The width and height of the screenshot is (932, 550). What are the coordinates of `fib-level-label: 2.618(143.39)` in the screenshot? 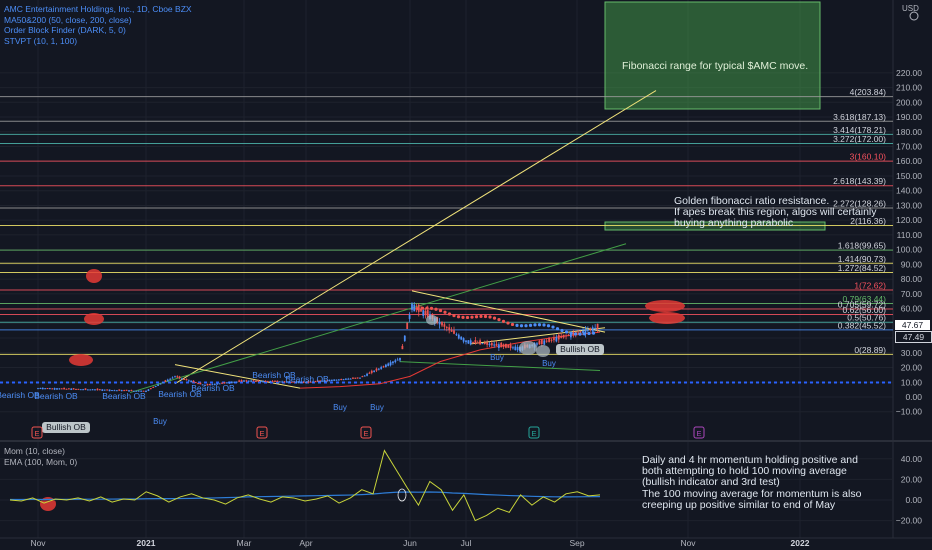 It's located at (859, 181).